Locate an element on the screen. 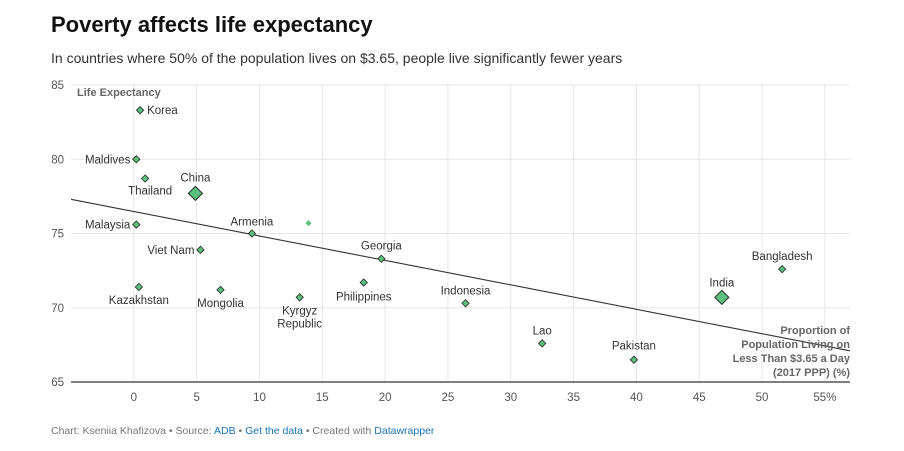  point-label: China is located at coordinates (195, 178).